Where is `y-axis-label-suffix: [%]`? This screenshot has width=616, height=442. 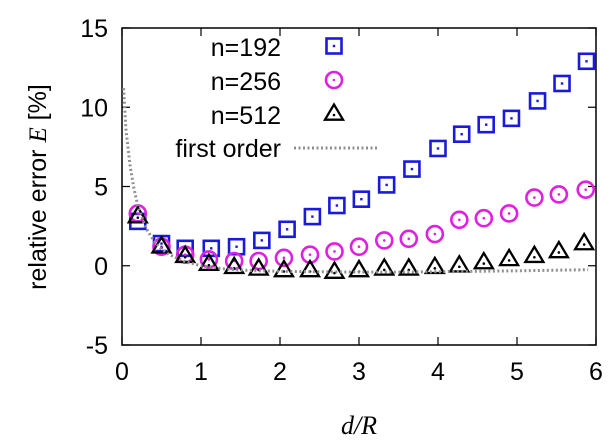 y-axis-label-suffix: [%] is located at coordinates (38, 105).